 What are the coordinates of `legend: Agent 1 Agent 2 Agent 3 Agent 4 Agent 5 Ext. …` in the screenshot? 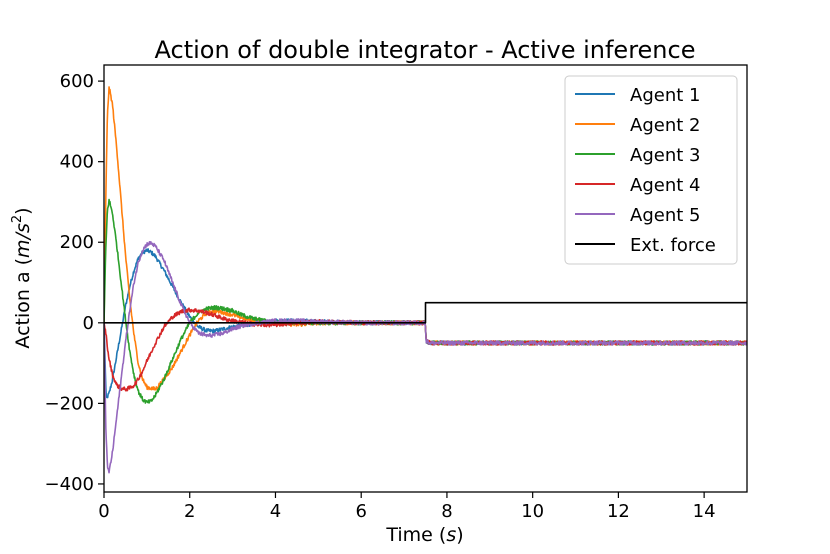 It's located at (651, 170).